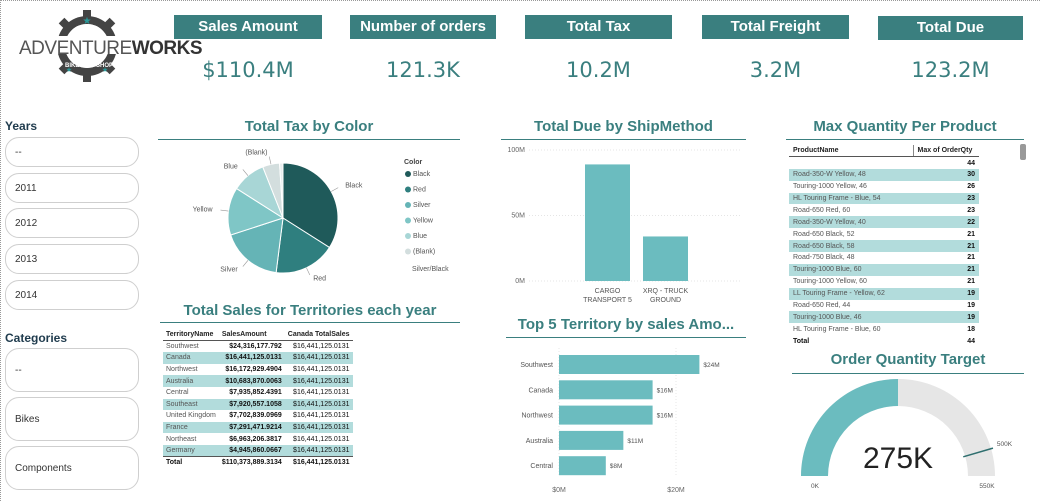  What do you see at coordinates (36, 338) in the screenshot?
I see `categories-slicer-title: Categories` at bounding box center [36, 338].